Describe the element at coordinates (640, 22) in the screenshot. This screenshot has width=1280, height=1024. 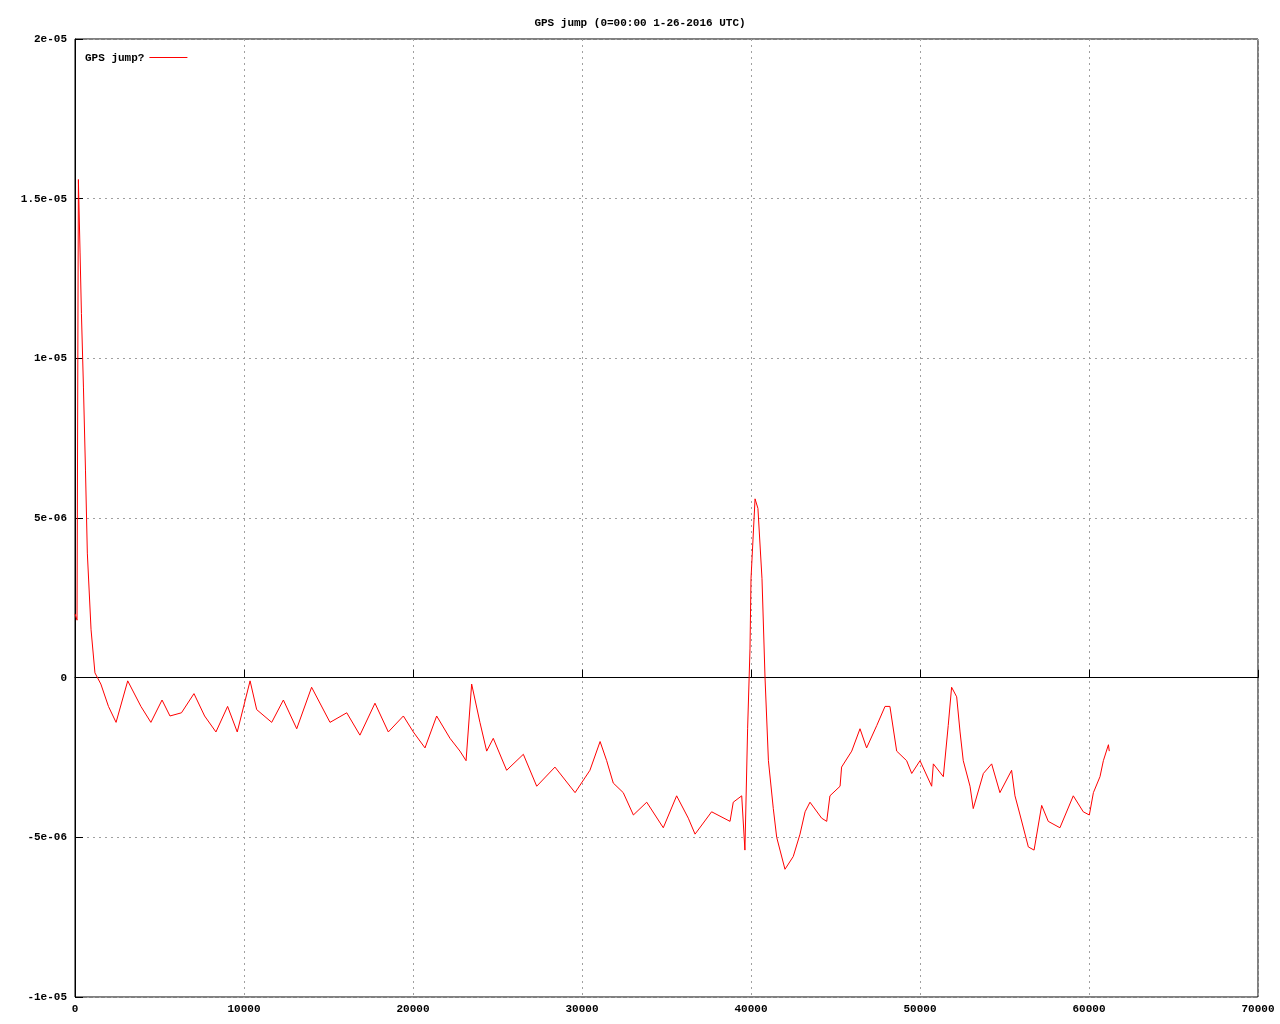
I see `chart-title: GPS jump (0=00:00 1-26-2016 UTC)` at that location.